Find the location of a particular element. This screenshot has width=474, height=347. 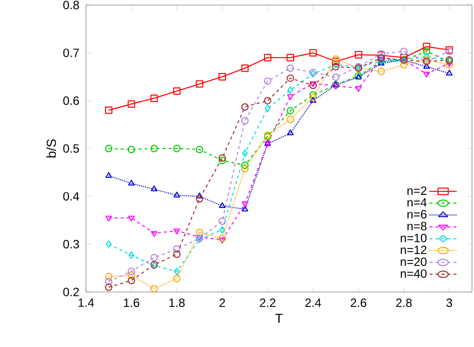

x-tick-label: 2.4 is located at coordinates (313, 302).